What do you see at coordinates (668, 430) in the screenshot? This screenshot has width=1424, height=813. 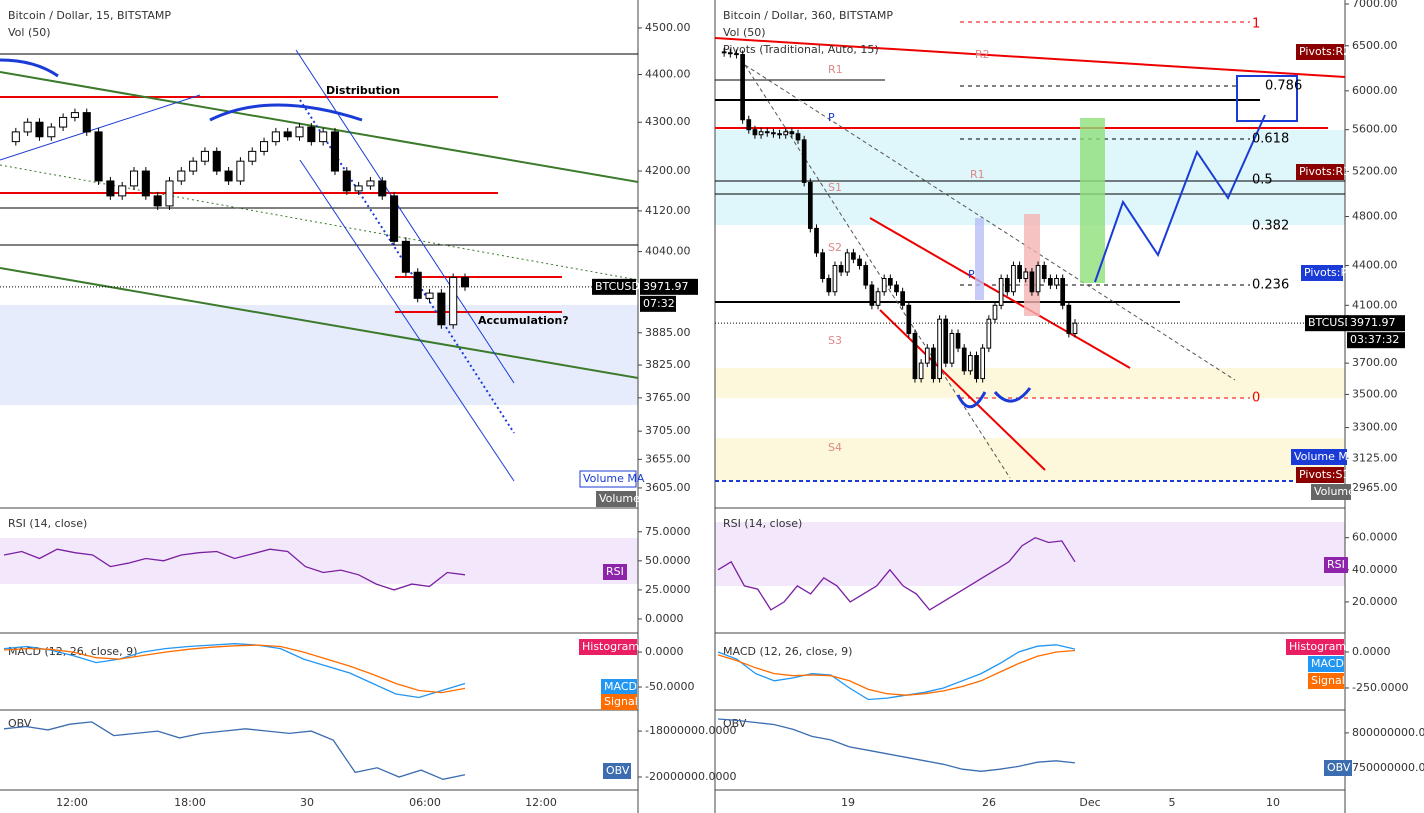 I see `y-tick-label: 3705.00` at bounding box center [668, 430].